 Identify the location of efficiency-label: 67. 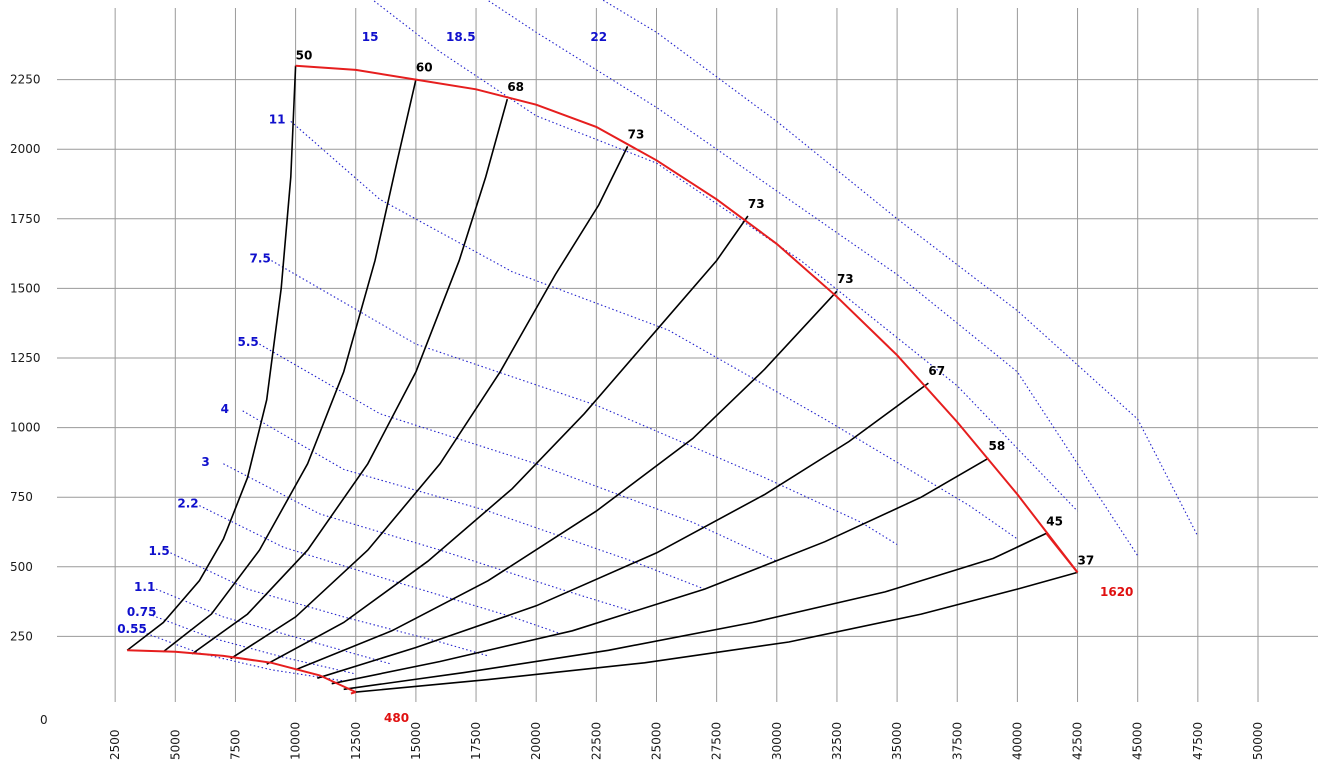
(936, 371).